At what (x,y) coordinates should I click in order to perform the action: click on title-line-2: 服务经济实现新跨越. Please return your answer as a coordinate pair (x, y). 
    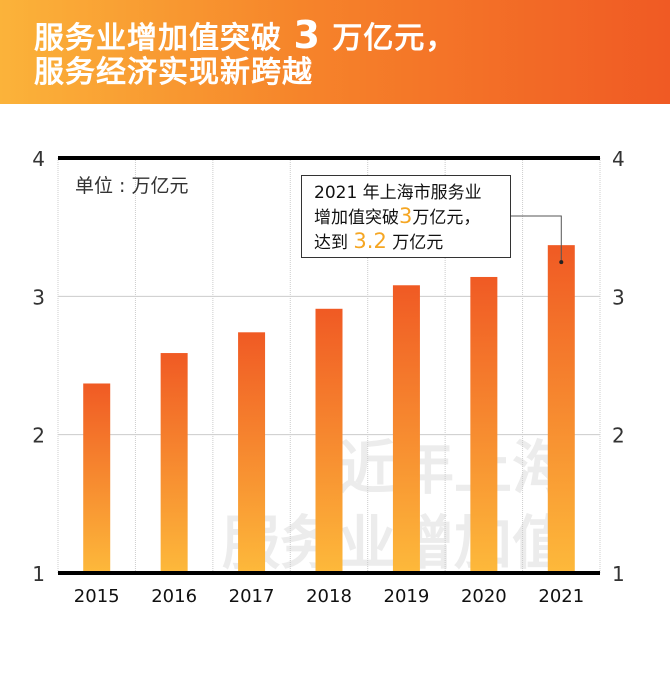
    Looking at the image, I should click on (173, 72).